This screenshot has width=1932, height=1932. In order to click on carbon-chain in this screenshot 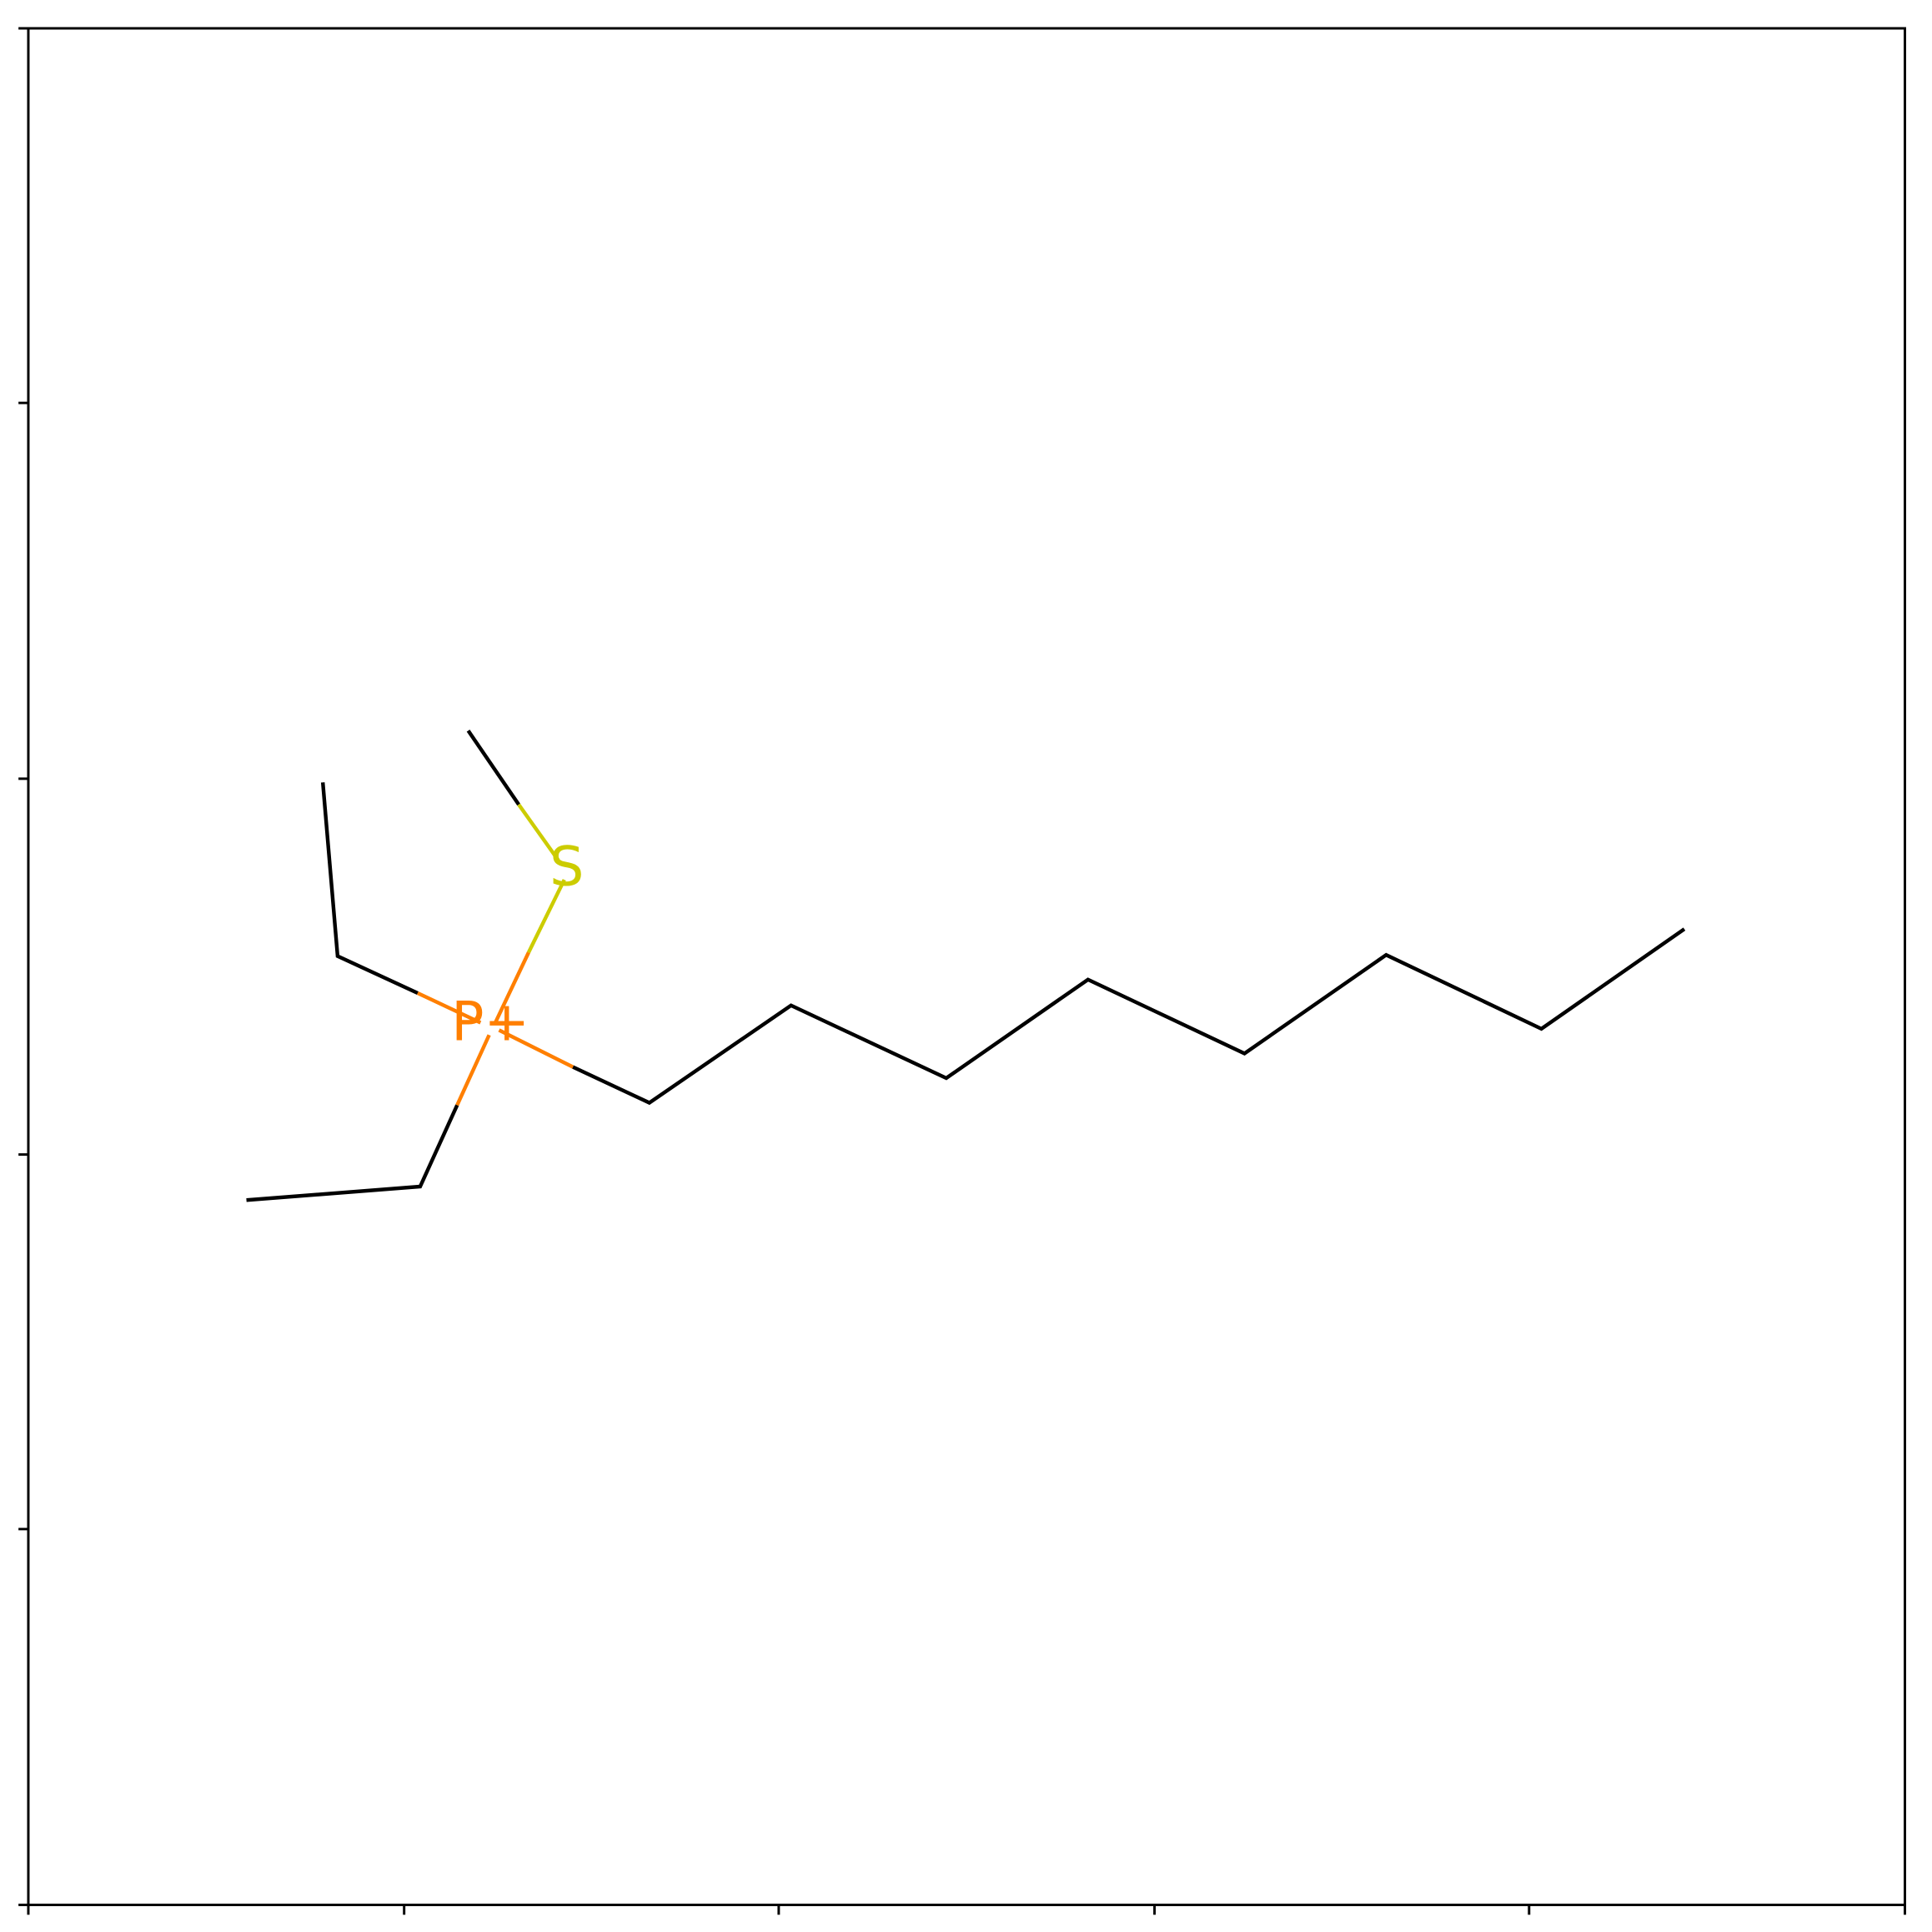, I will do `click(1129, 1017)`.